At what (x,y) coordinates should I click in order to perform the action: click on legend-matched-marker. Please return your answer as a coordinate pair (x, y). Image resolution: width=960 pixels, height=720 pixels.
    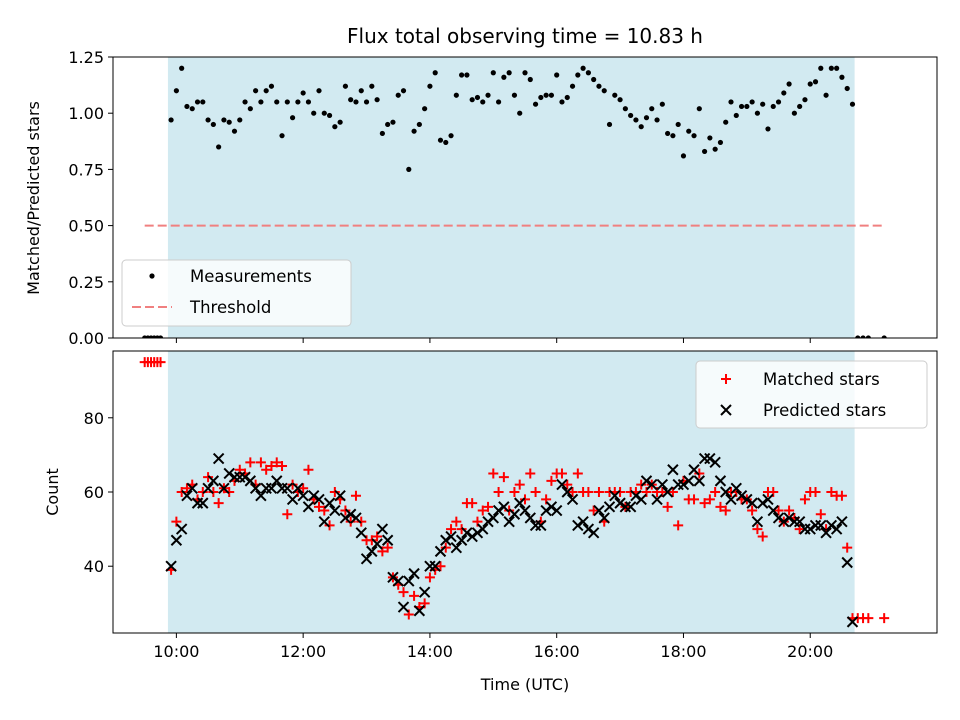
    Looking at the image, I should click on (726, 379).